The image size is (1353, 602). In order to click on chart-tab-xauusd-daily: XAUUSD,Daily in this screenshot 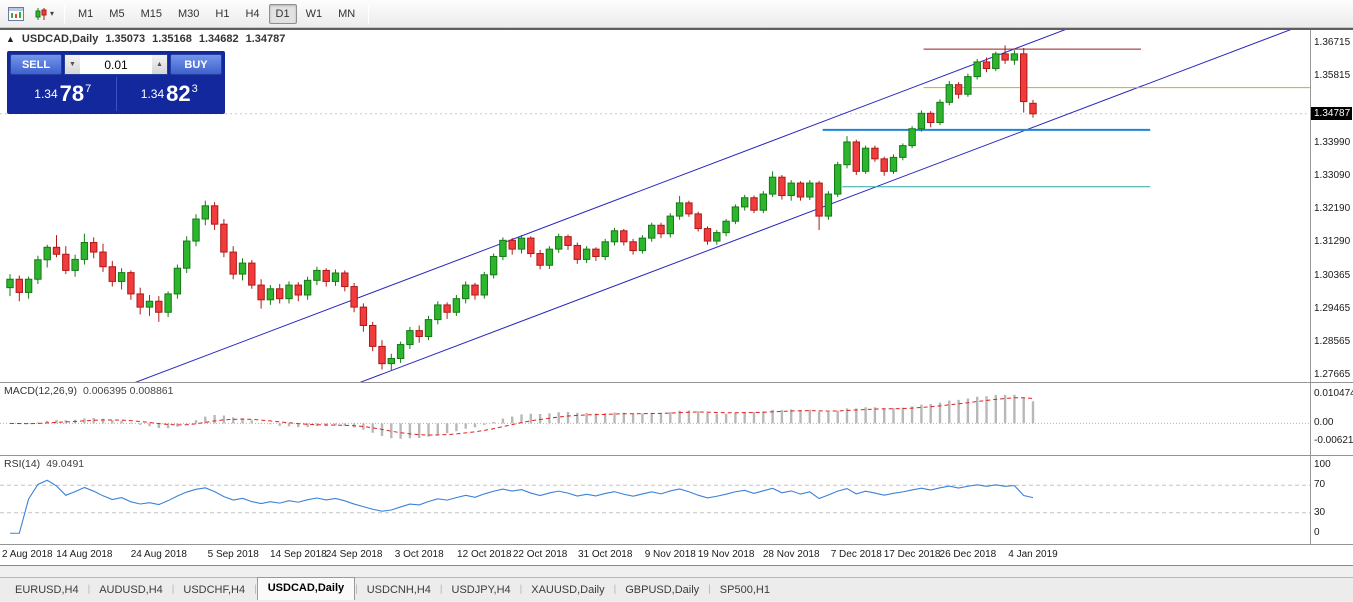, I will do `click(568, 589)`.